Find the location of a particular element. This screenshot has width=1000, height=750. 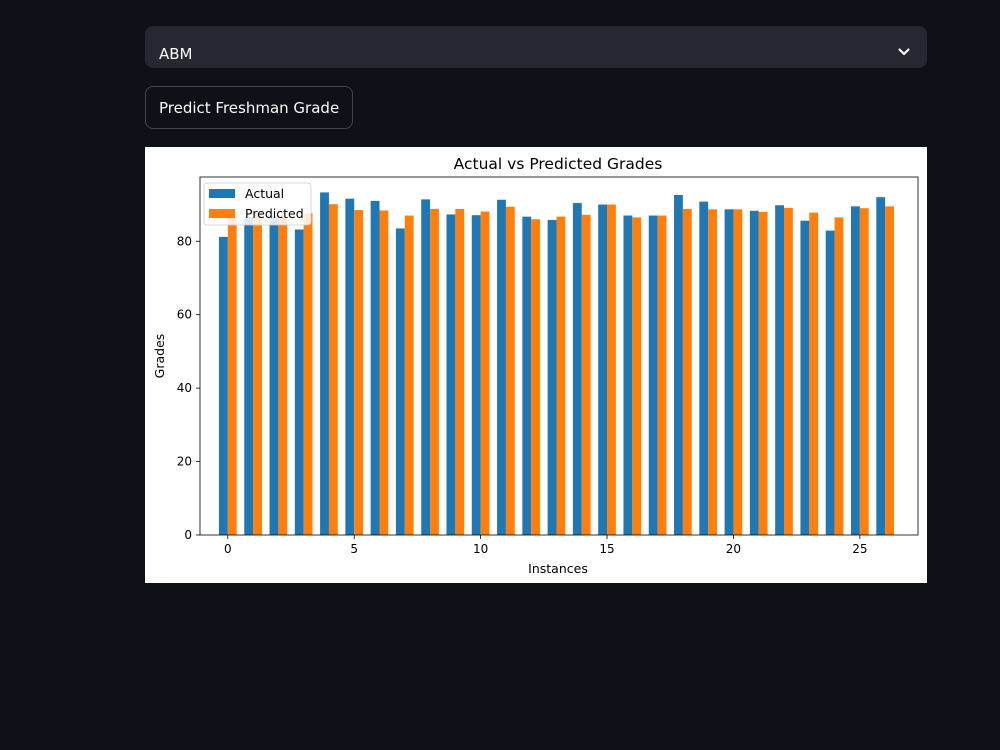

strand-select-value: ABM is located at coordinates (176, 54).